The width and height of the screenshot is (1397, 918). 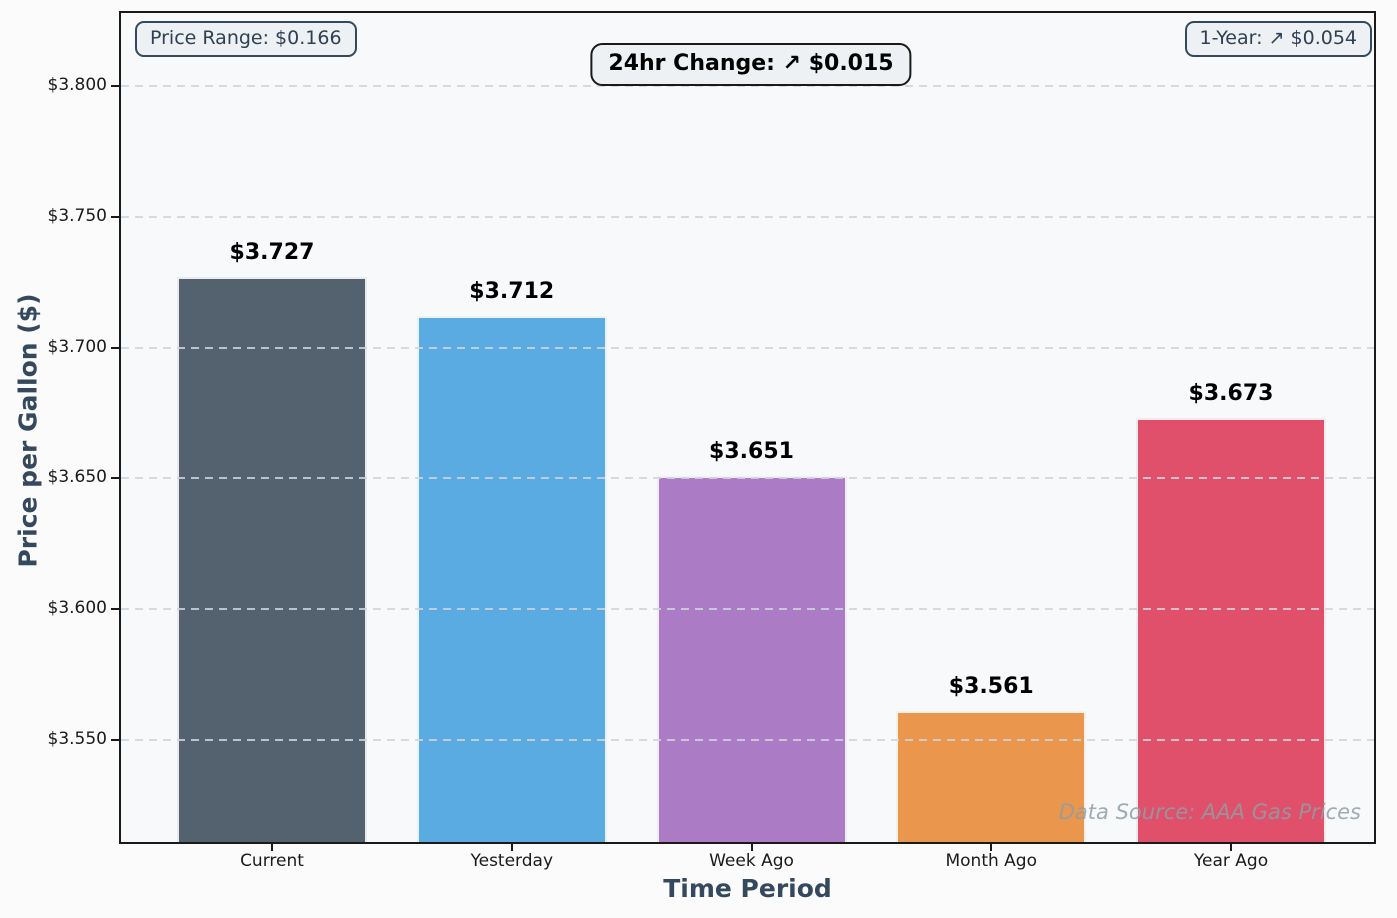 I want to click on y-tick-label: $3.650, so click(x=77, y=477).